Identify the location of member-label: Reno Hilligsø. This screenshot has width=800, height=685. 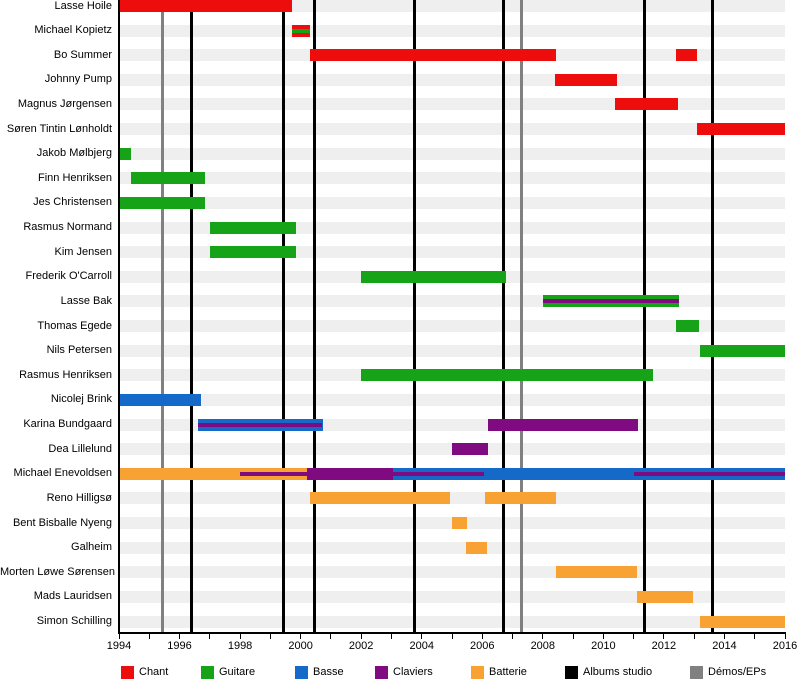
(79, 497).